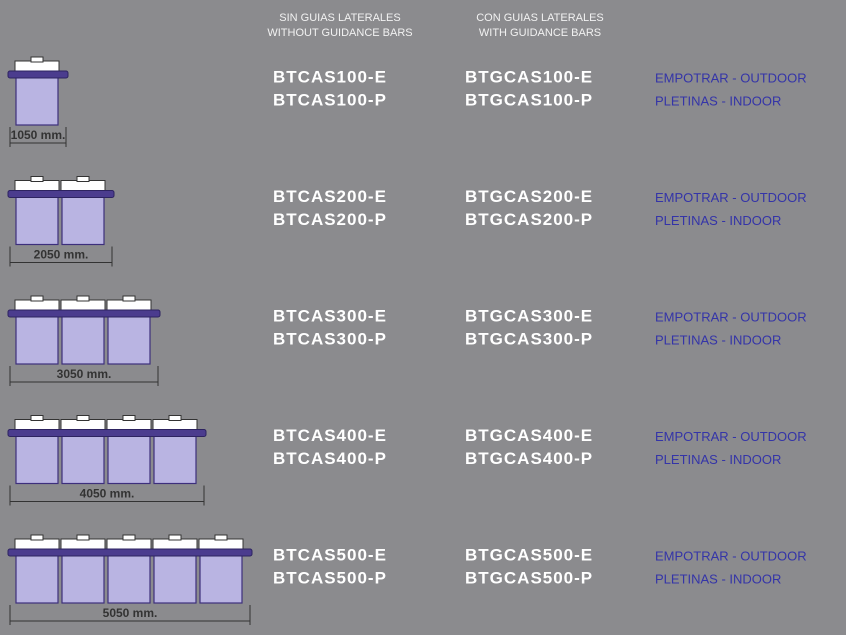 The height and width of the screenshot is (635, 846). Describe the element at coordinates (529, 76) in the screenshot. I see `product-code: BTGCAS100-E` at that location.